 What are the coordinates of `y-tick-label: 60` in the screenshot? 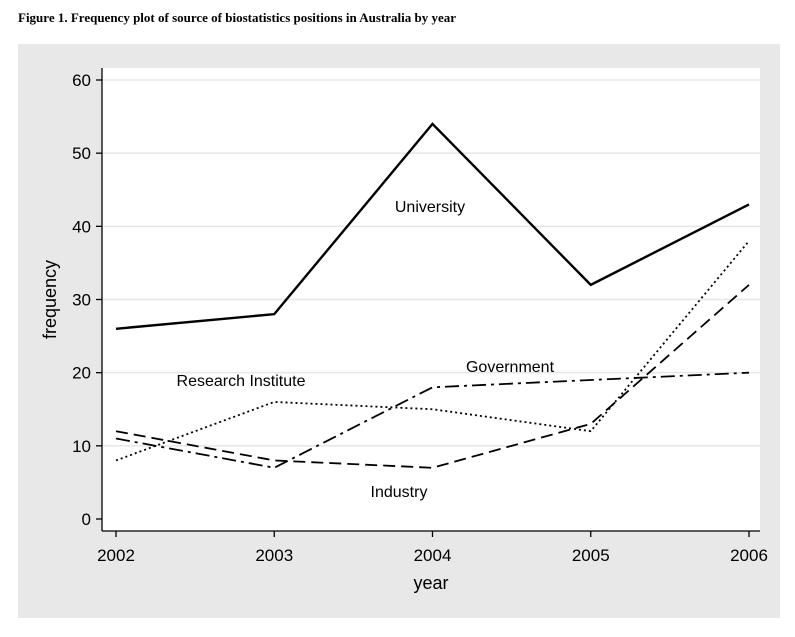 It's located at (81, 80).